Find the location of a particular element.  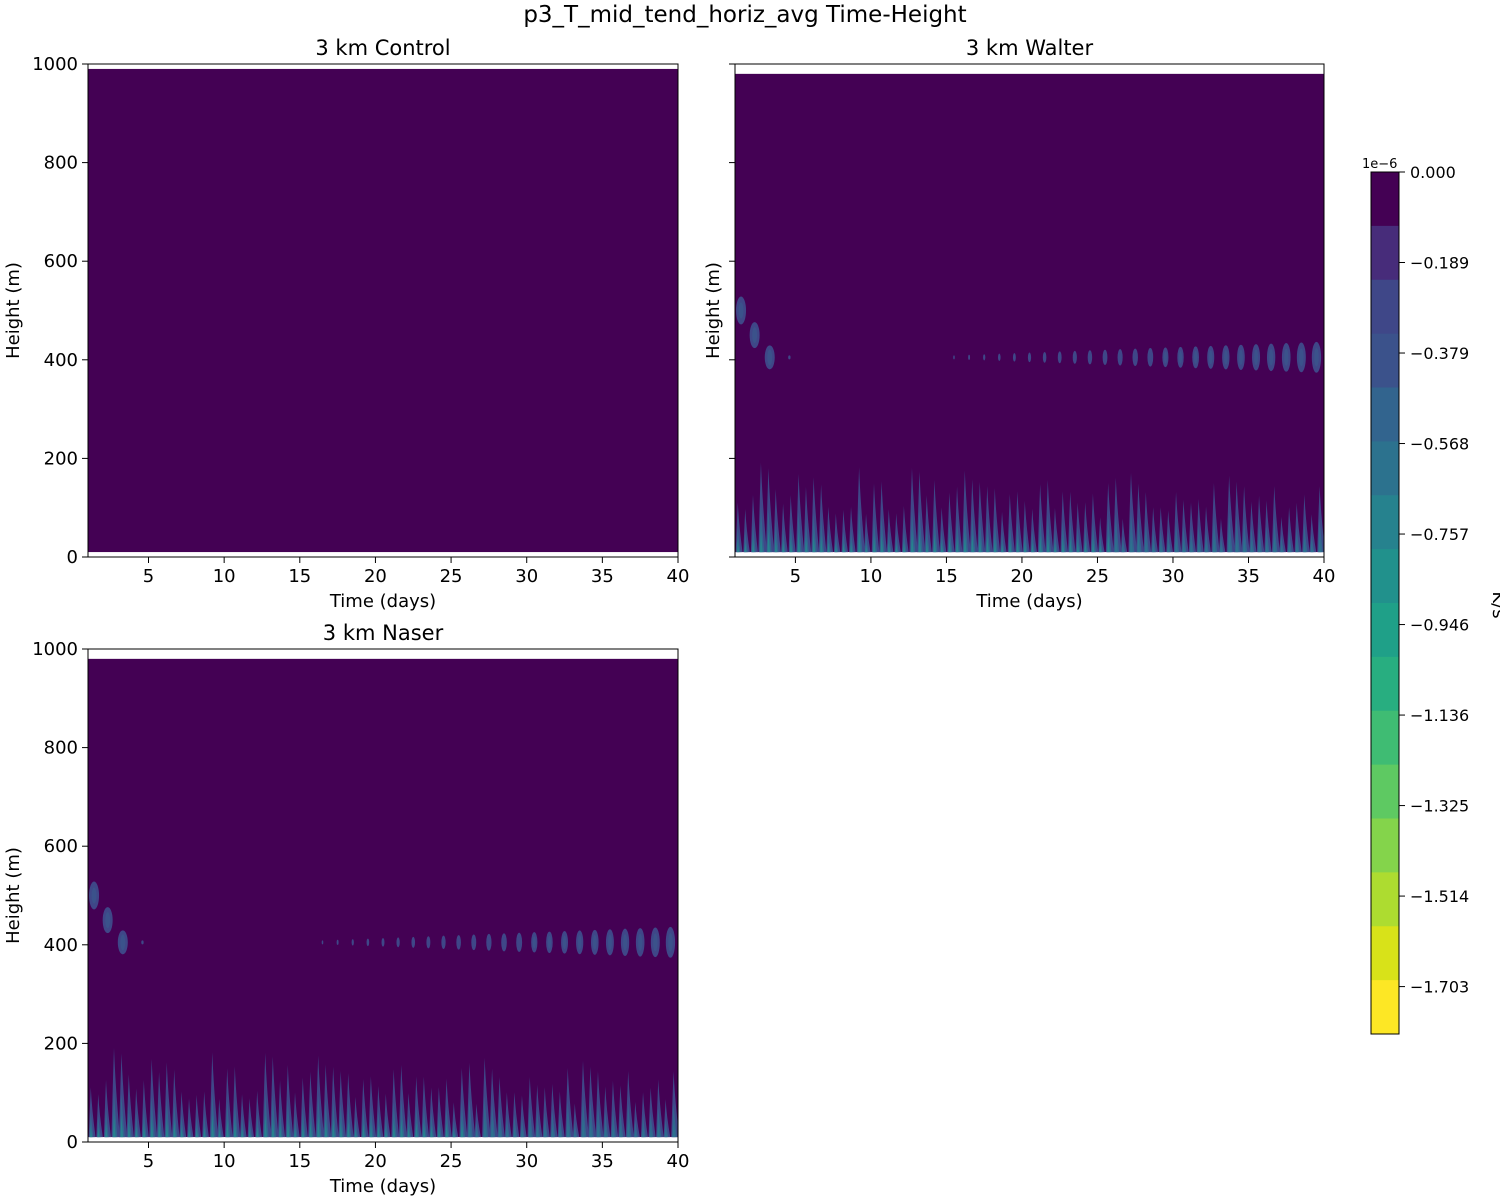

y-tick-label: 0 is located at coordinates (72, 1142).